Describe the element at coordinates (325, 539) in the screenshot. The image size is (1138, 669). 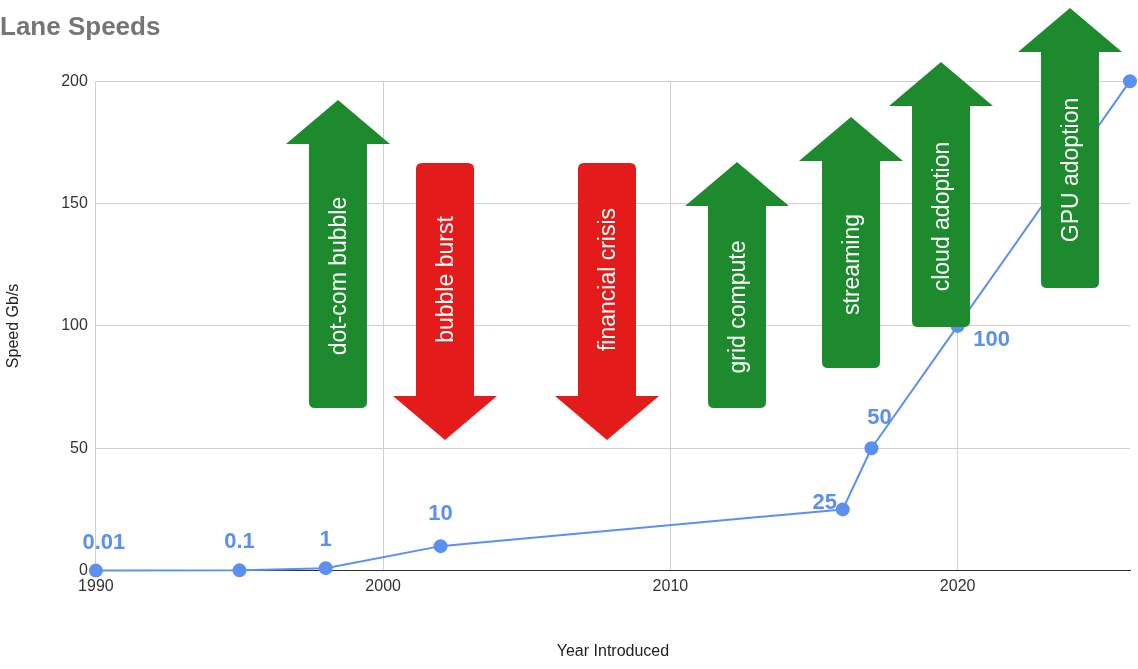
I see `data-label: 1` at that location.